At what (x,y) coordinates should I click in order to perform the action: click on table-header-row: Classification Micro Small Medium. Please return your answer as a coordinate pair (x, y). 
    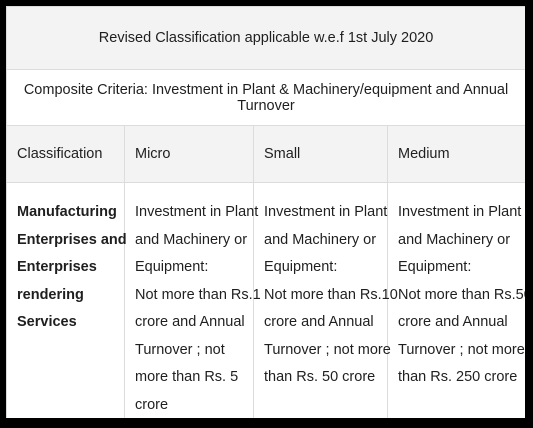
    Looking at the image, I should click on (265, 154).